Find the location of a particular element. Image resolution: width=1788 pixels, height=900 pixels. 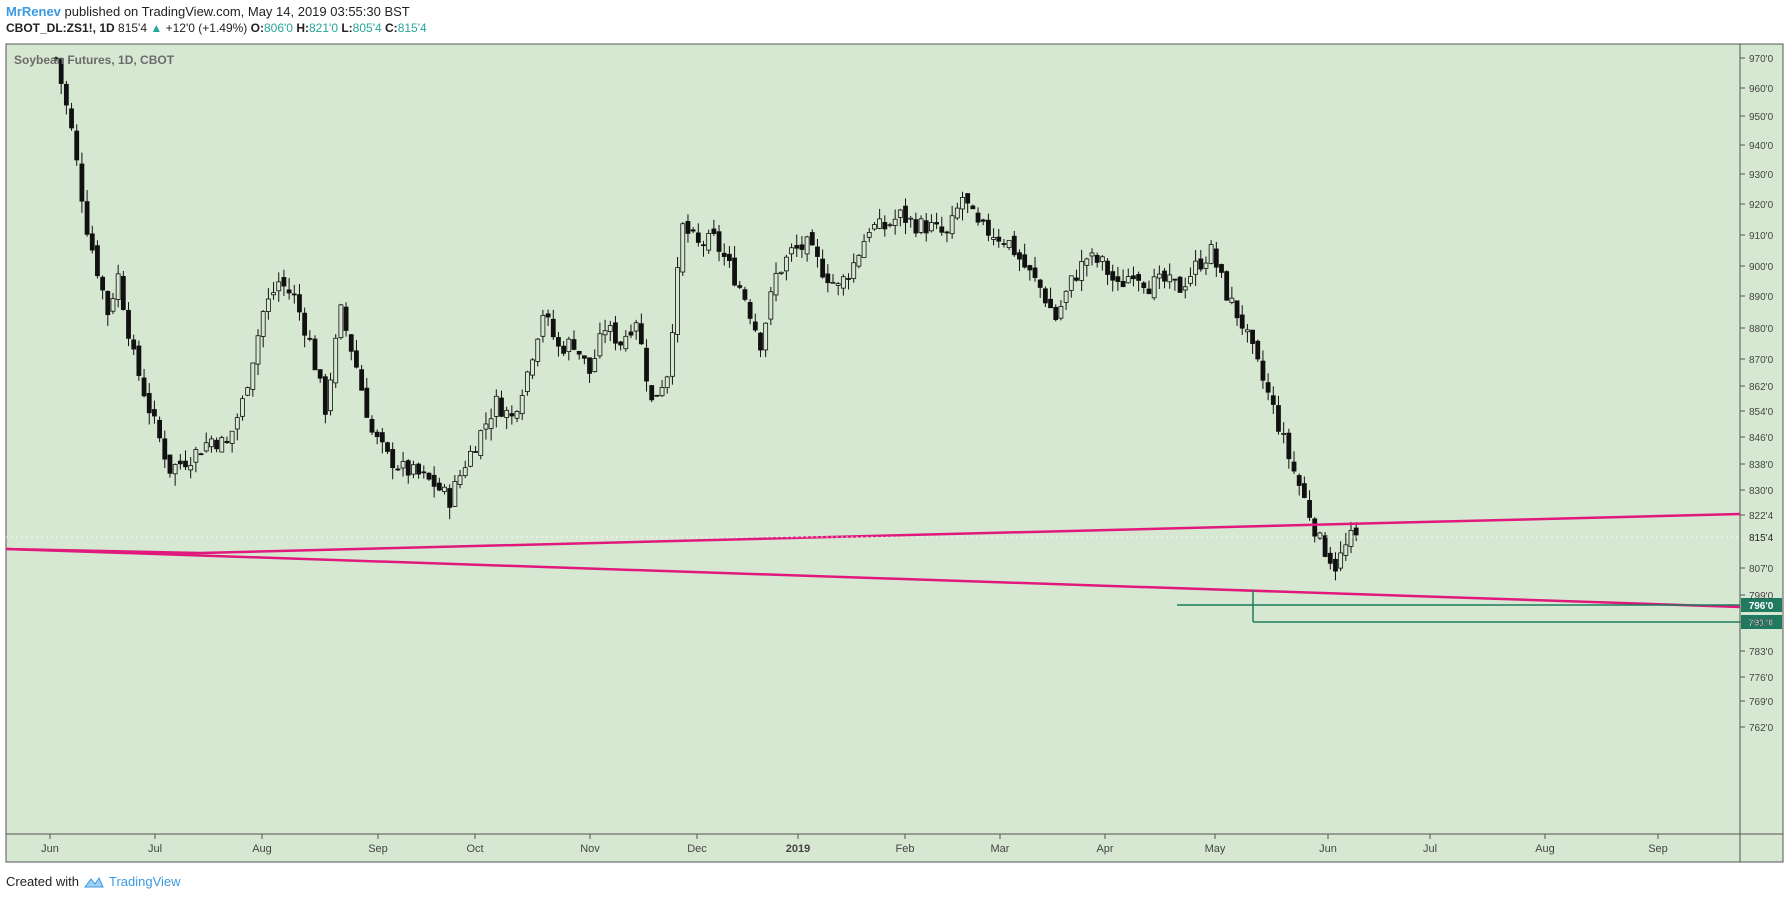

change-arrow-icon: ▲ is located at coordinates (156, 28).